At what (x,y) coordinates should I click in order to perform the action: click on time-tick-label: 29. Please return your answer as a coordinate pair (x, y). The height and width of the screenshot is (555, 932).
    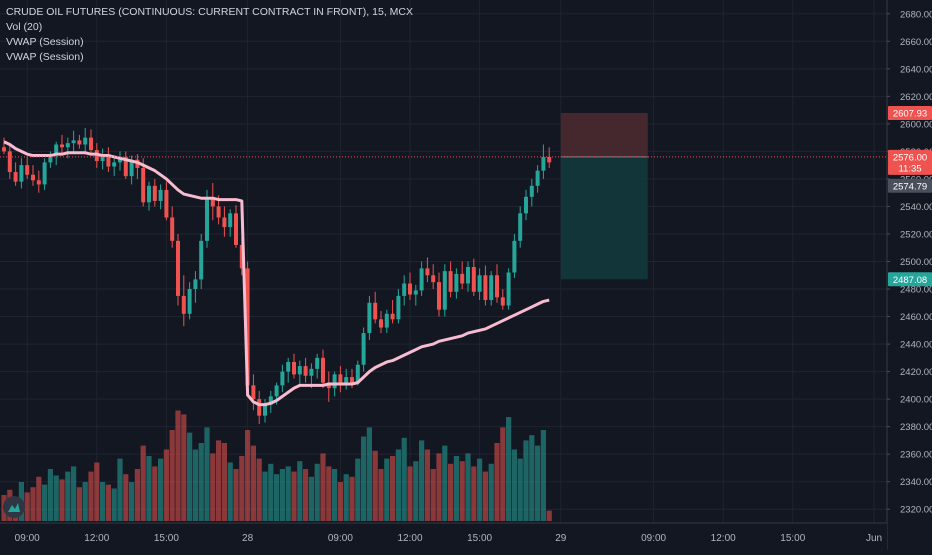
    Looking at the image, I should click on (561, 538).